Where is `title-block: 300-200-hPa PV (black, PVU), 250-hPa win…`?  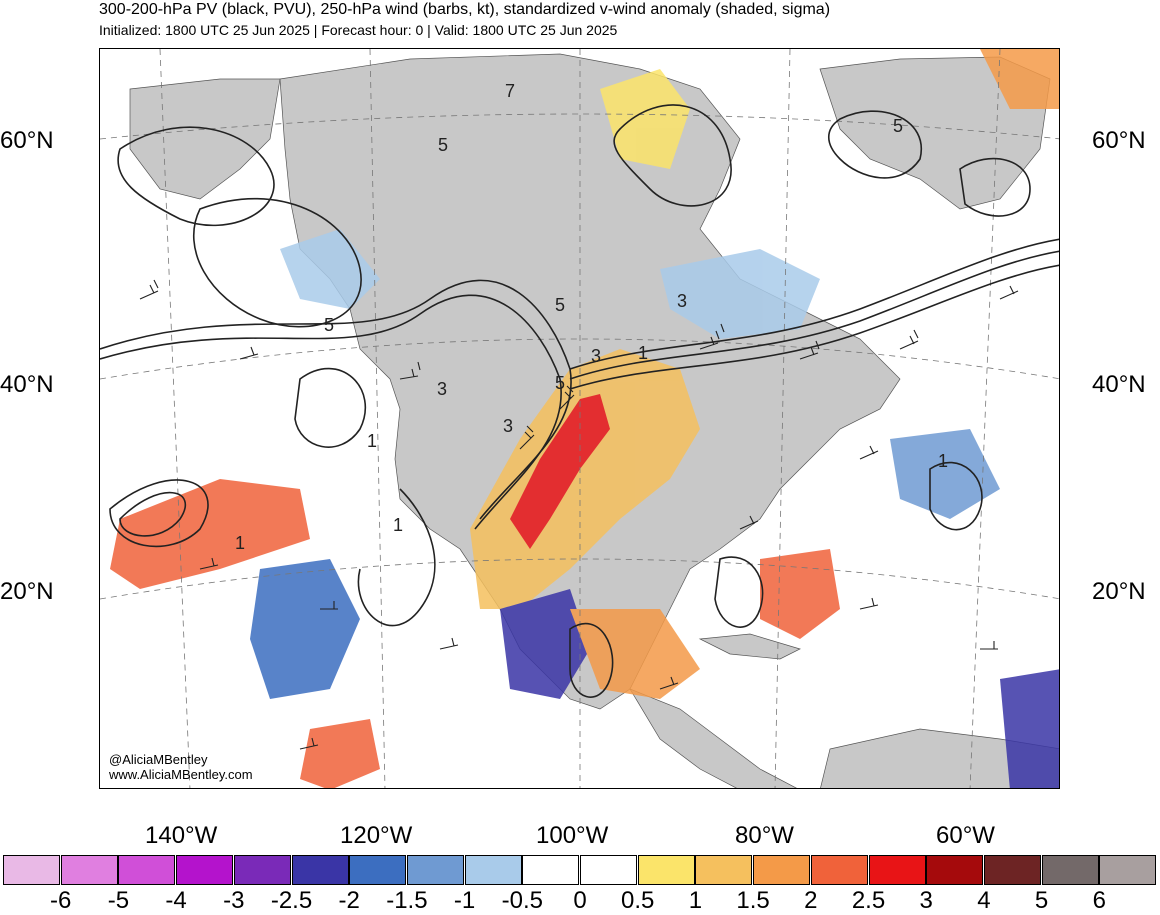 title-block: 300-200-hPa PV (black, PVU), 250-hPa win… is located at coordinates (464, 20).